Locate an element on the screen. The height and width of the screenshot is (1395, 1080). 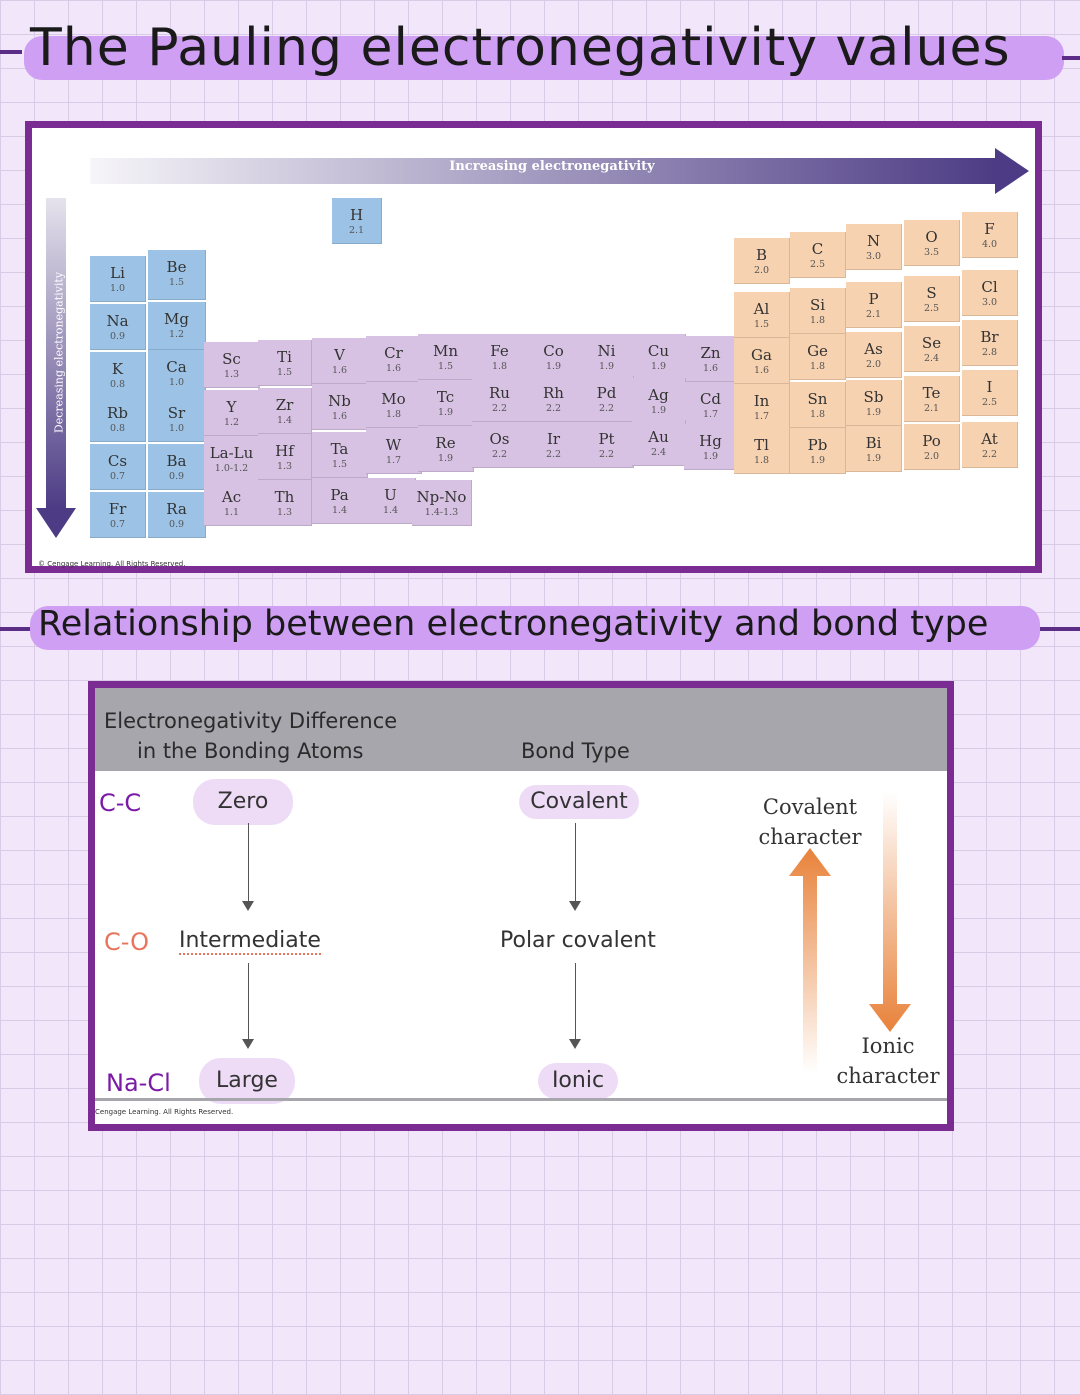
element-symbol: Fr is located at coordinates (117, 509).